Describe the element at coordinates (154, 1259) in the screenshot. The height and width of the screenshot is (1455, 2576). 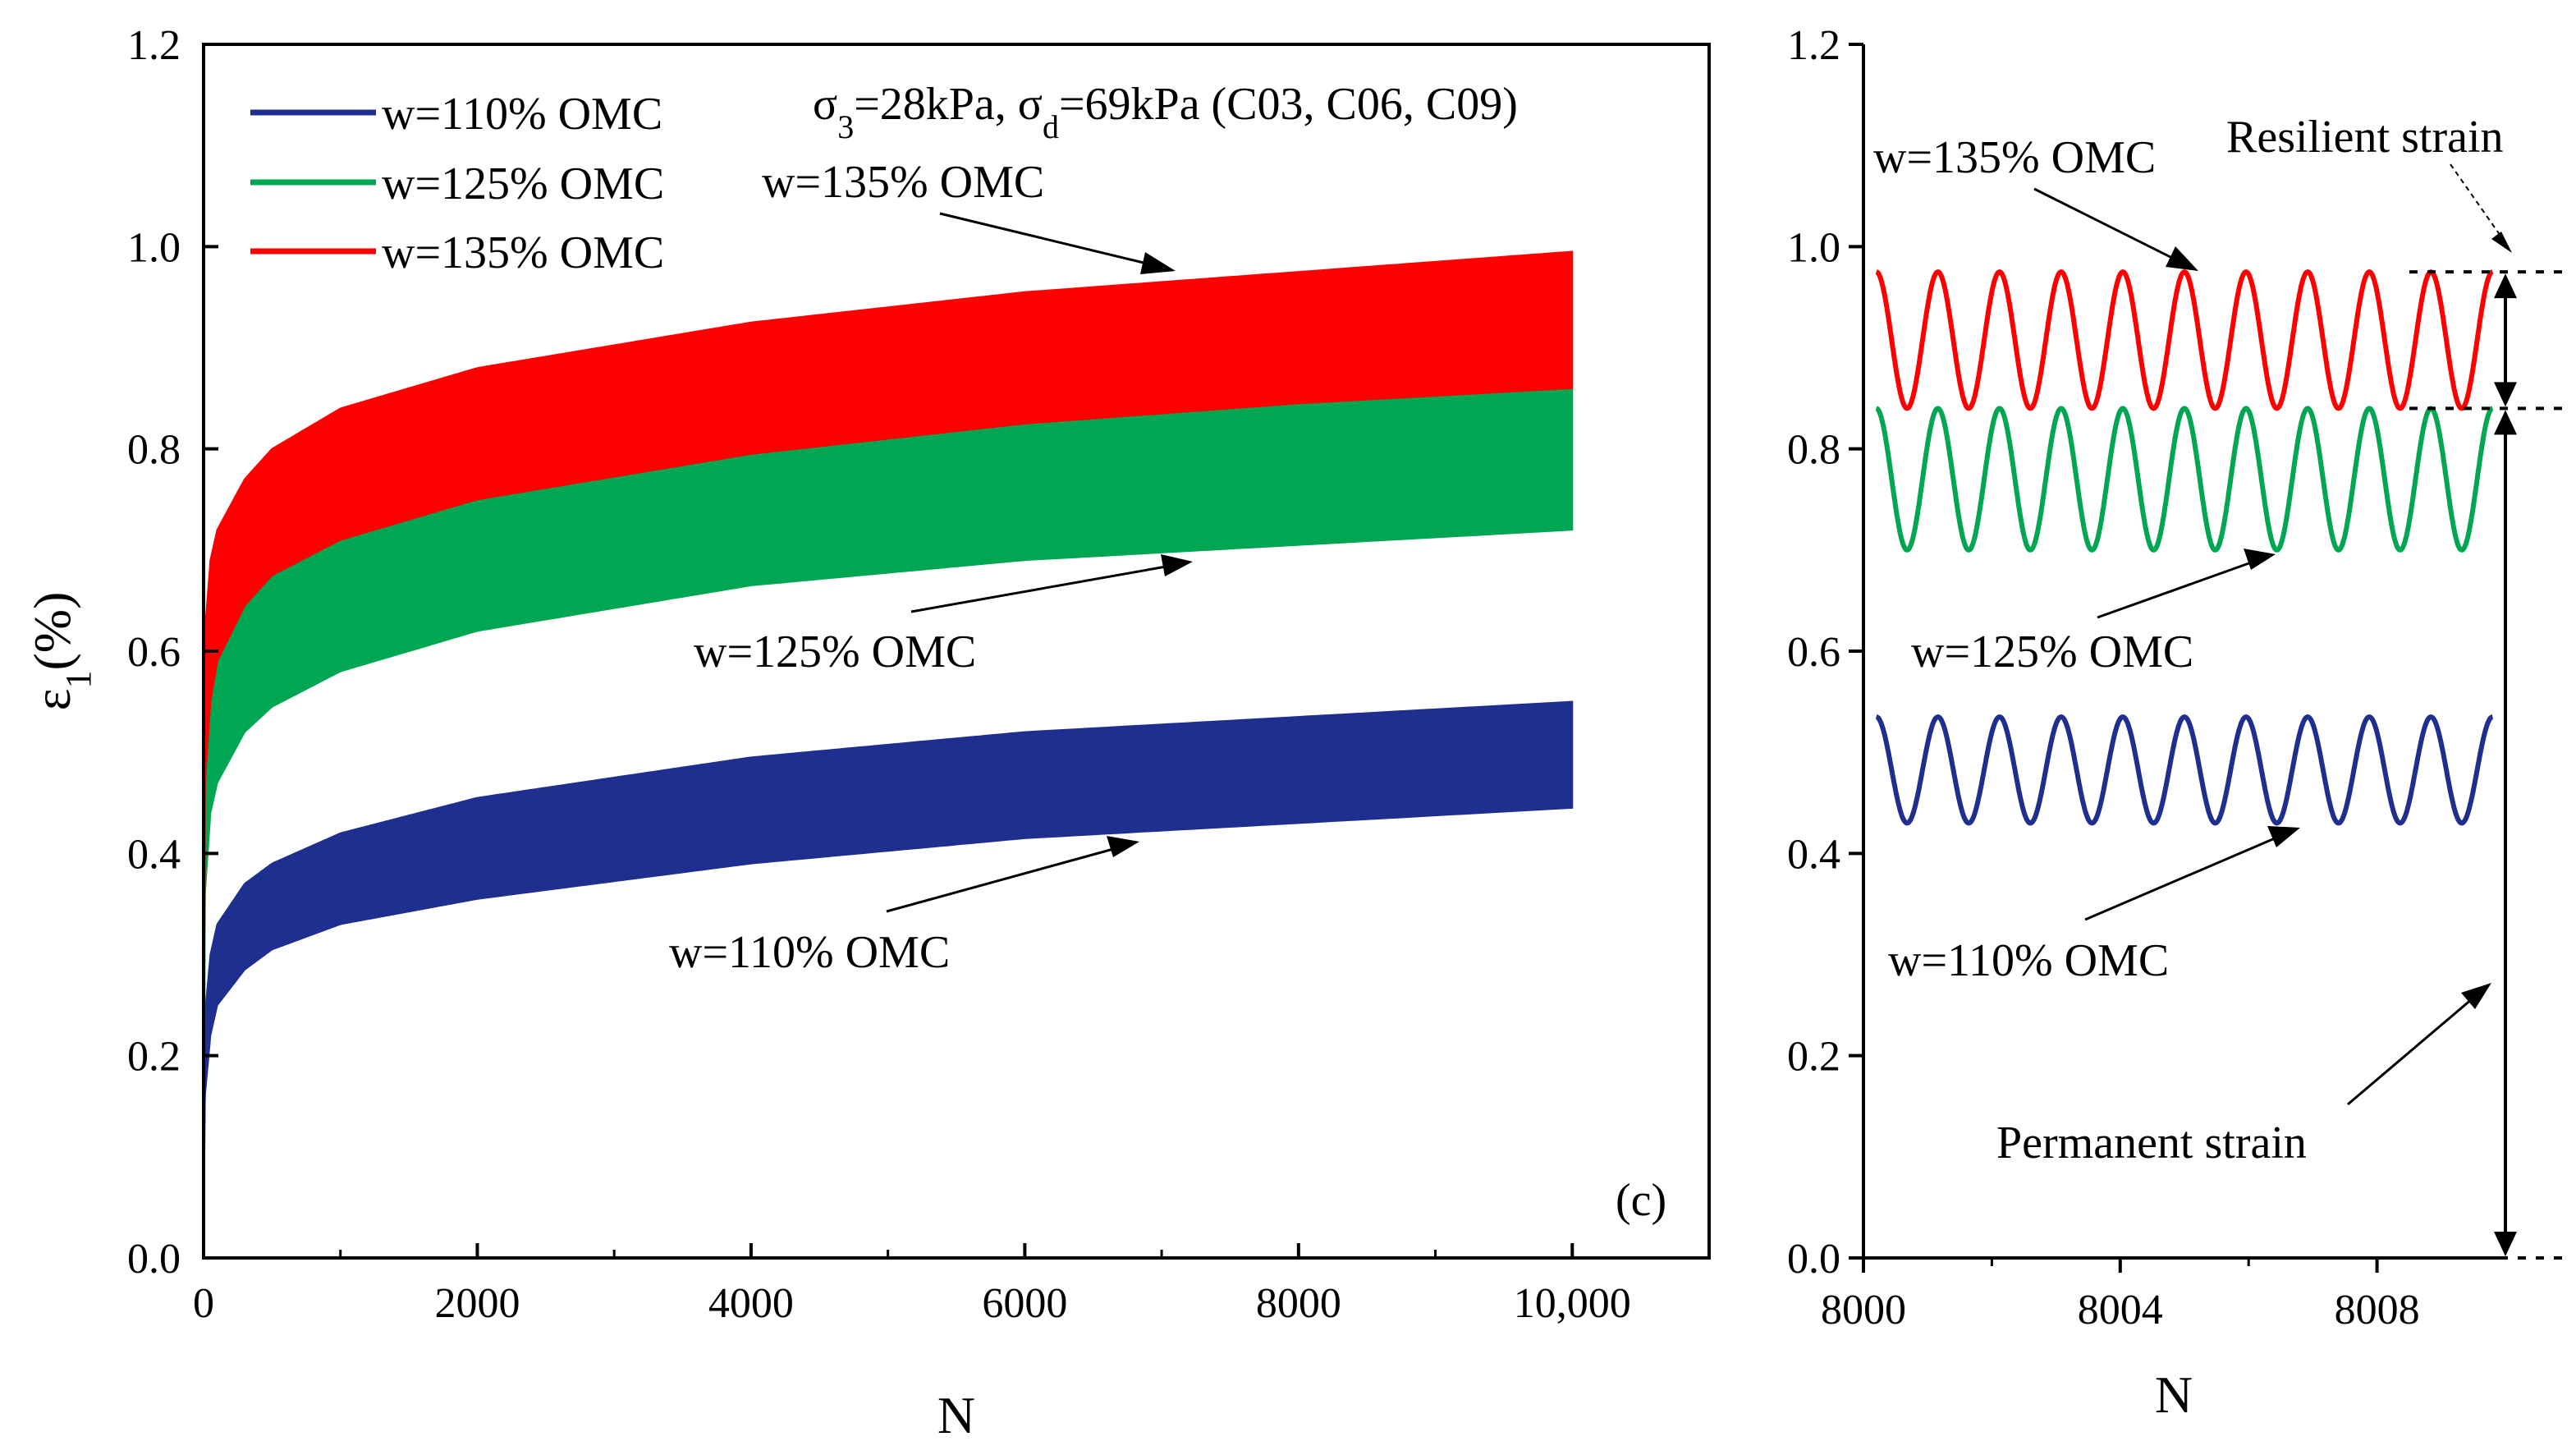
I see `left-y-tick-label: 0.0` at that location.